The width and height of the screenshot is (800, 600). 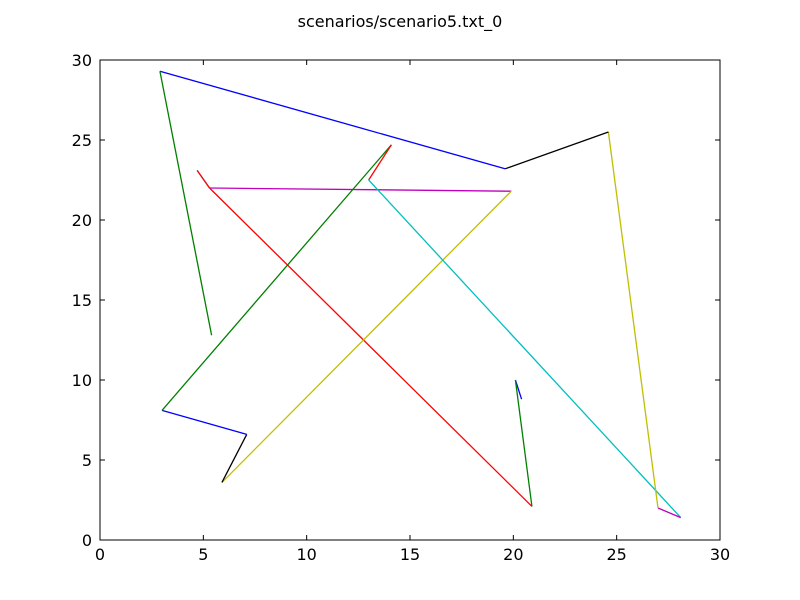 I want to click on y-tick-label: 5, so click(x=87, y=460).